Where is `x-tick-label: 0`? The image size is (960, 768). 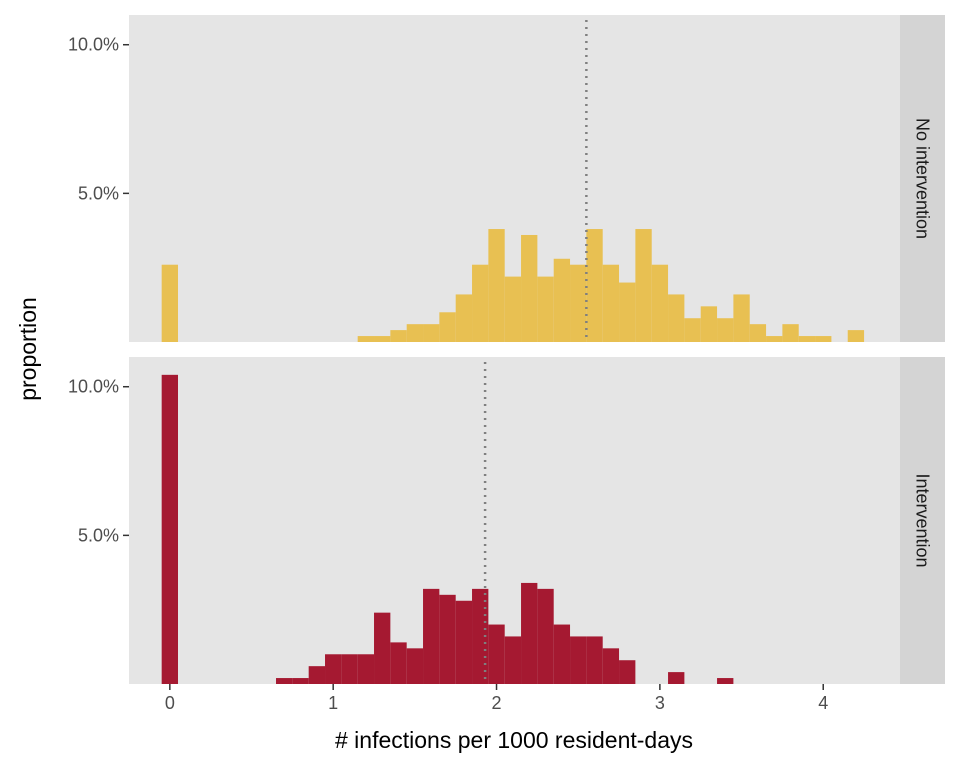
x-tick-label: 0 is located at coordinates (170, 703).